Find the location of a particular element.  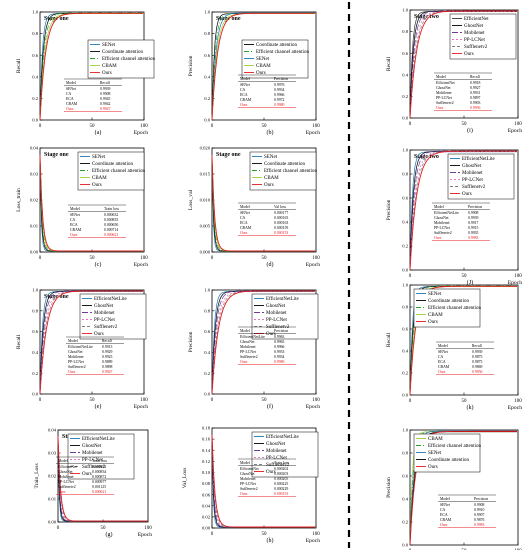

table-cell: 0.9917 is located at coordinates (473, 223).